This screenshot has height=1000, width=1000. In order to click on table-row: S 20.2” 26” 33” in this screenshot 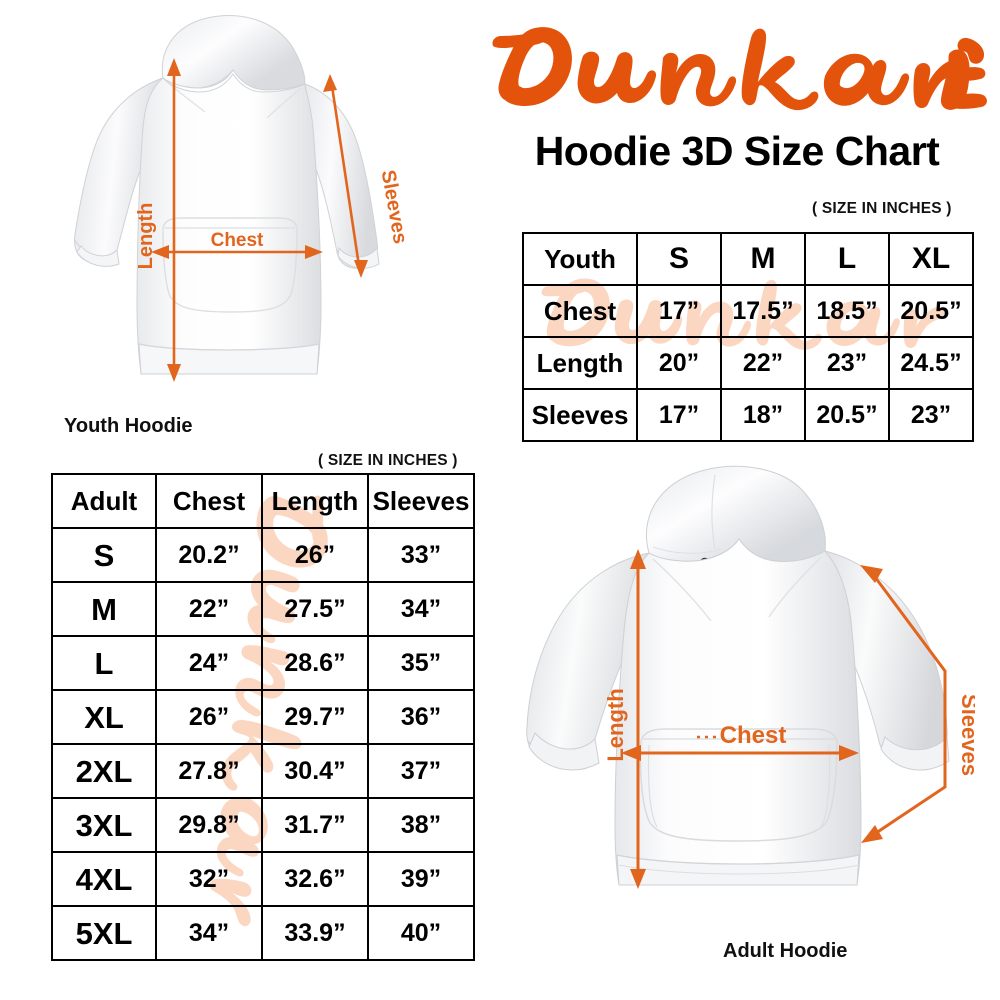, I will do `click(263, 555)`.